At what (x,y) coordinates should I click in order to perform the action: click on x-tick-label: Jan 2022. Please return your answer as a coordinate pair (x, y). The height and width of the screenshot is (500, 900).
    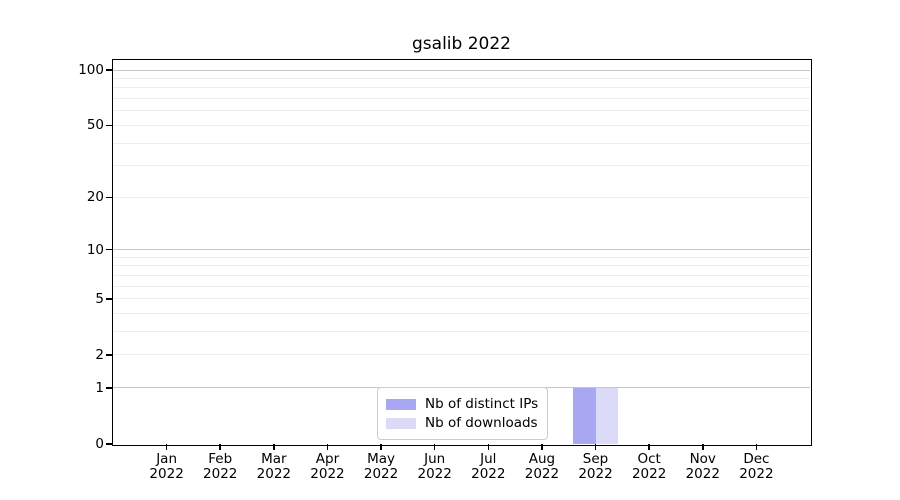
    Looking at the image, I should click on (166, 466).